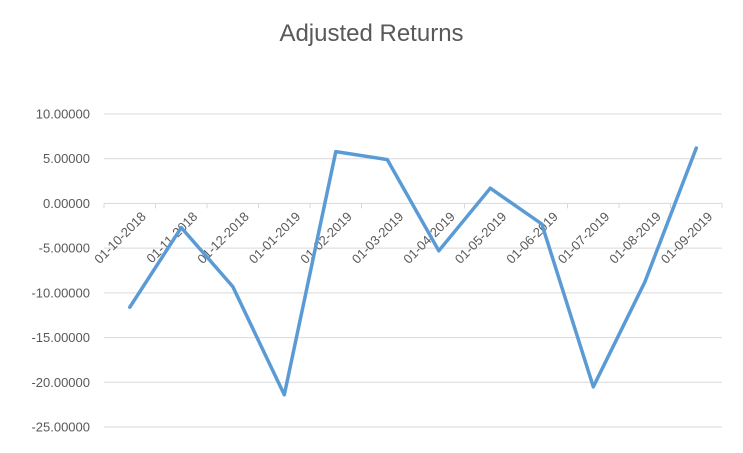 This screenshot has width=743, height=453. Describe the element at coordinates (481, 238) in the screenshot. I see `x-tick-label: 01-05-2019` at that location.